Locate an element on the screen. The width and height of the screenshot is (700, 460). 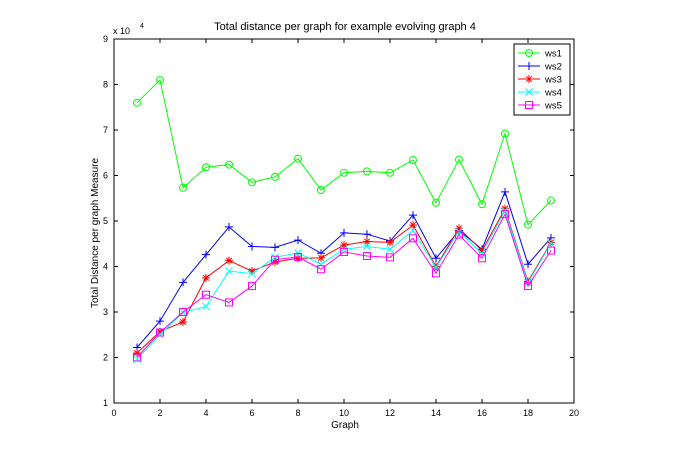
y-tick-label: 6 is located at coordinates (105, 176).